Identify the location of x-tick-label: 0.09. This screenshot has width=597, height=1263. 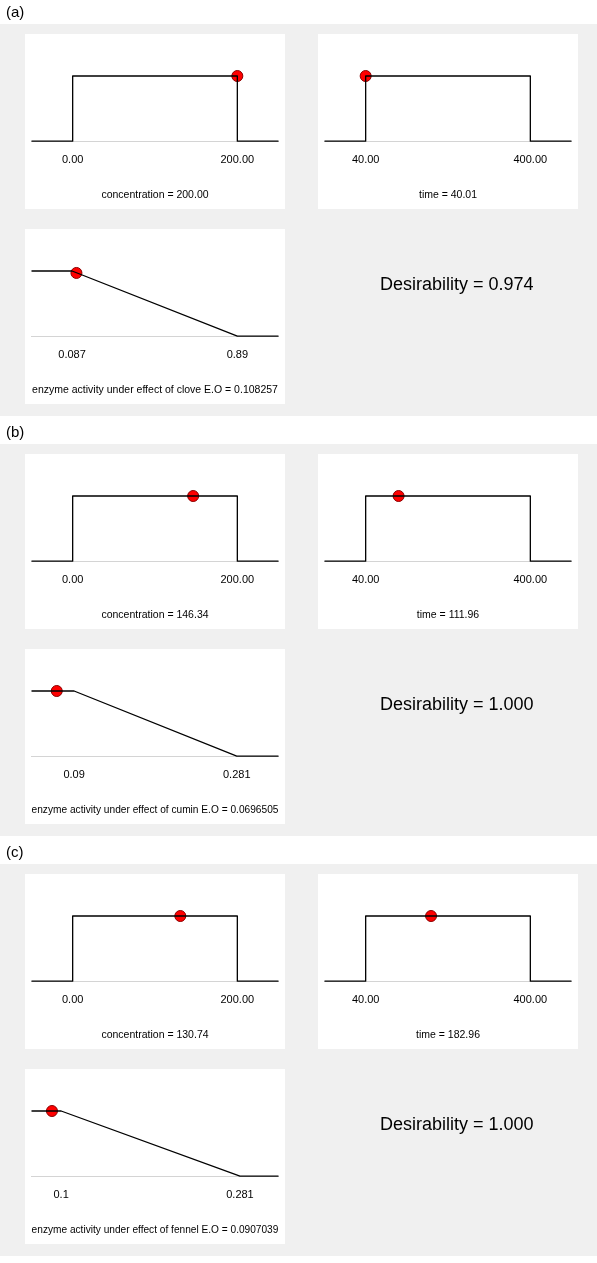
(74, 773).